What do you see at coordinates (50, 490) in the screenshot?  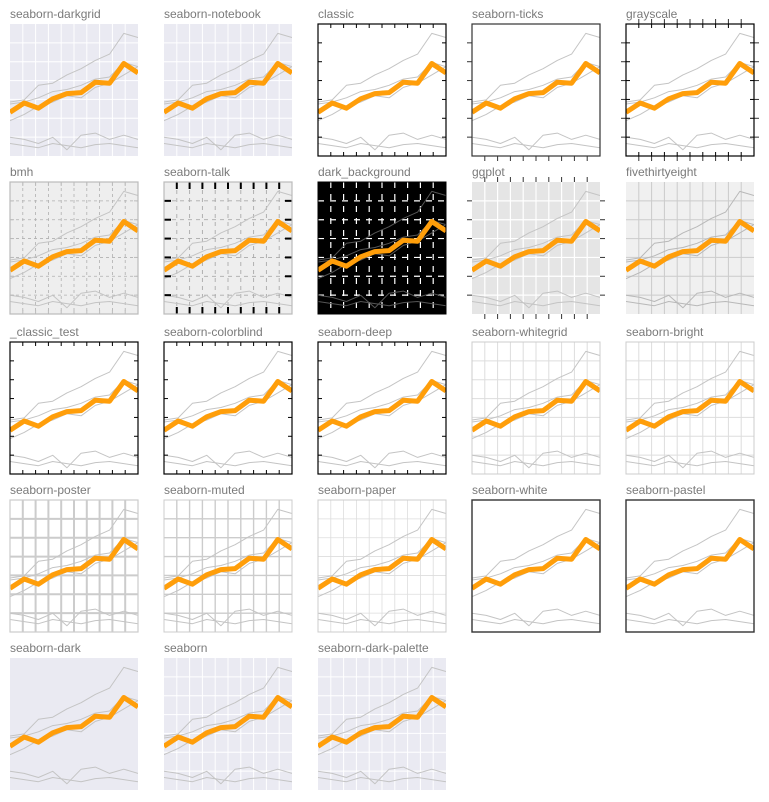 I see `panel-title: seaborn-poster` at bounding box center [50, 490].